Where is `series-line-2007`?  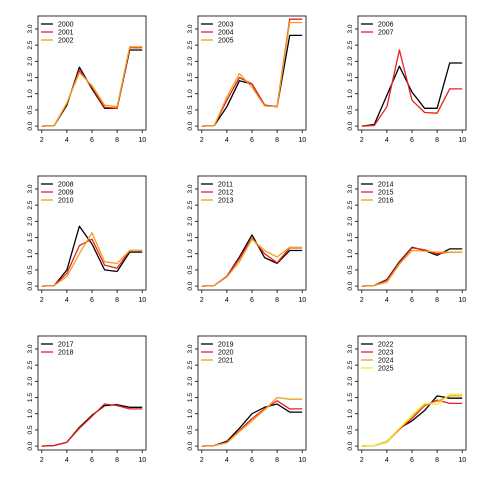 series-line-2007 is located at coordinates (412, 88).